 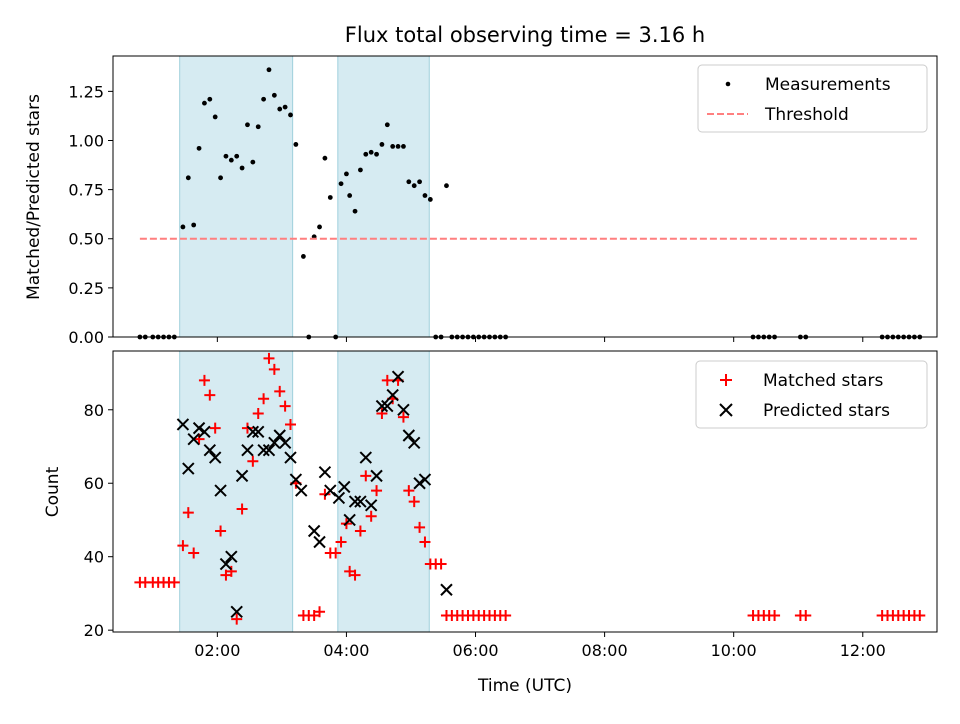 What do you see at coordinates (540, 339) in the screenshot?
I see `top-x-axis-ticks` at bounding box center [540, 339].